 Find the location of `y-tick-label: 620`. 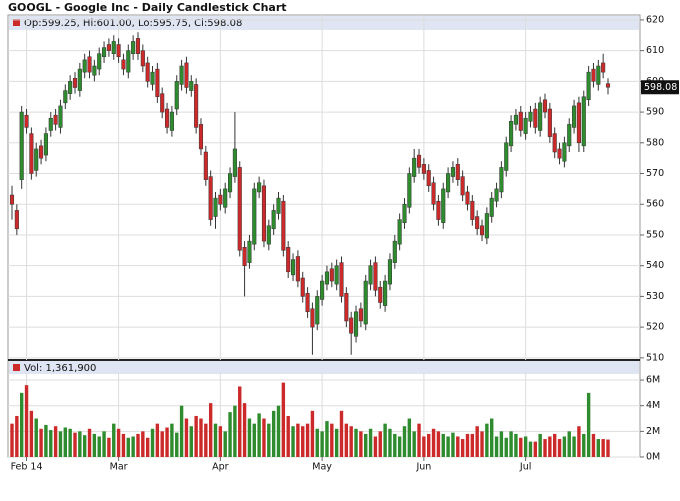

y-tick-label: 620 is located at coordinates (655, 19).